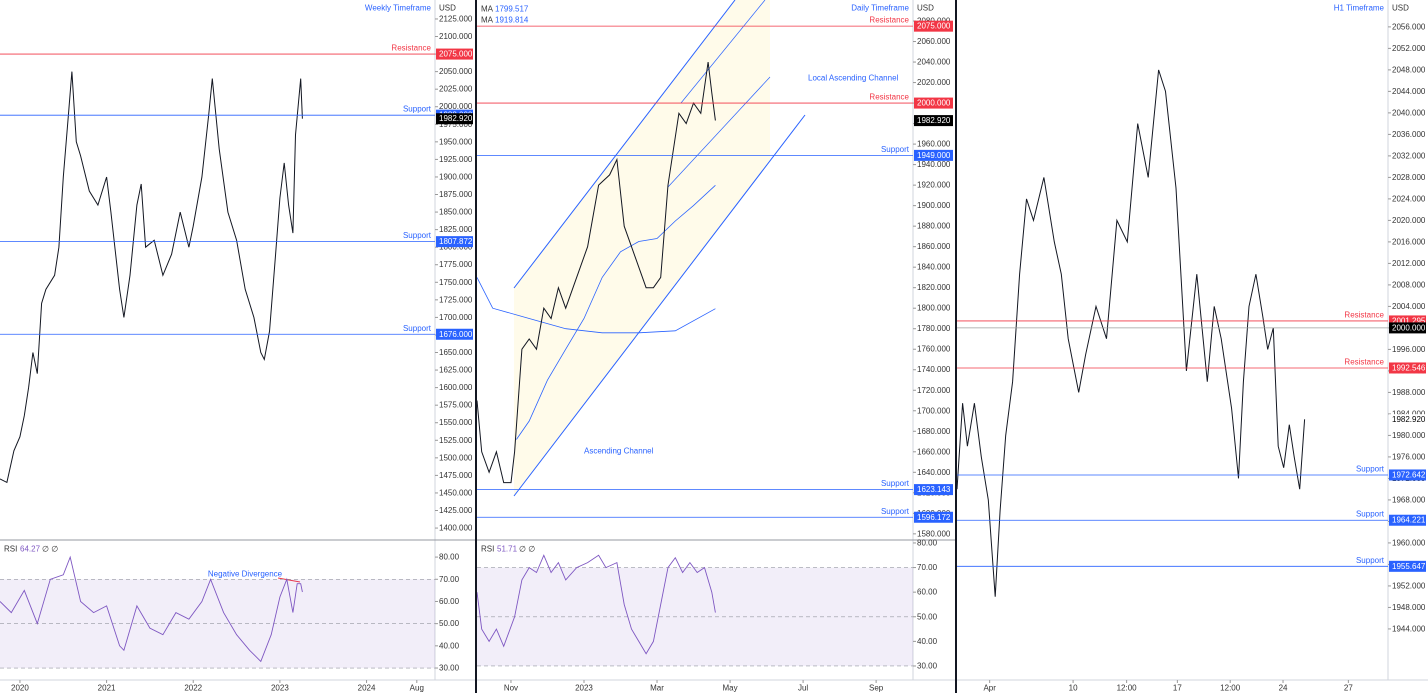 Image resolution: width=1428 pixels, height=693 pixels. Describe the element at coordinates (1127, 688) in the screenshot. I see `x-tick-label: 12:00` at that location.